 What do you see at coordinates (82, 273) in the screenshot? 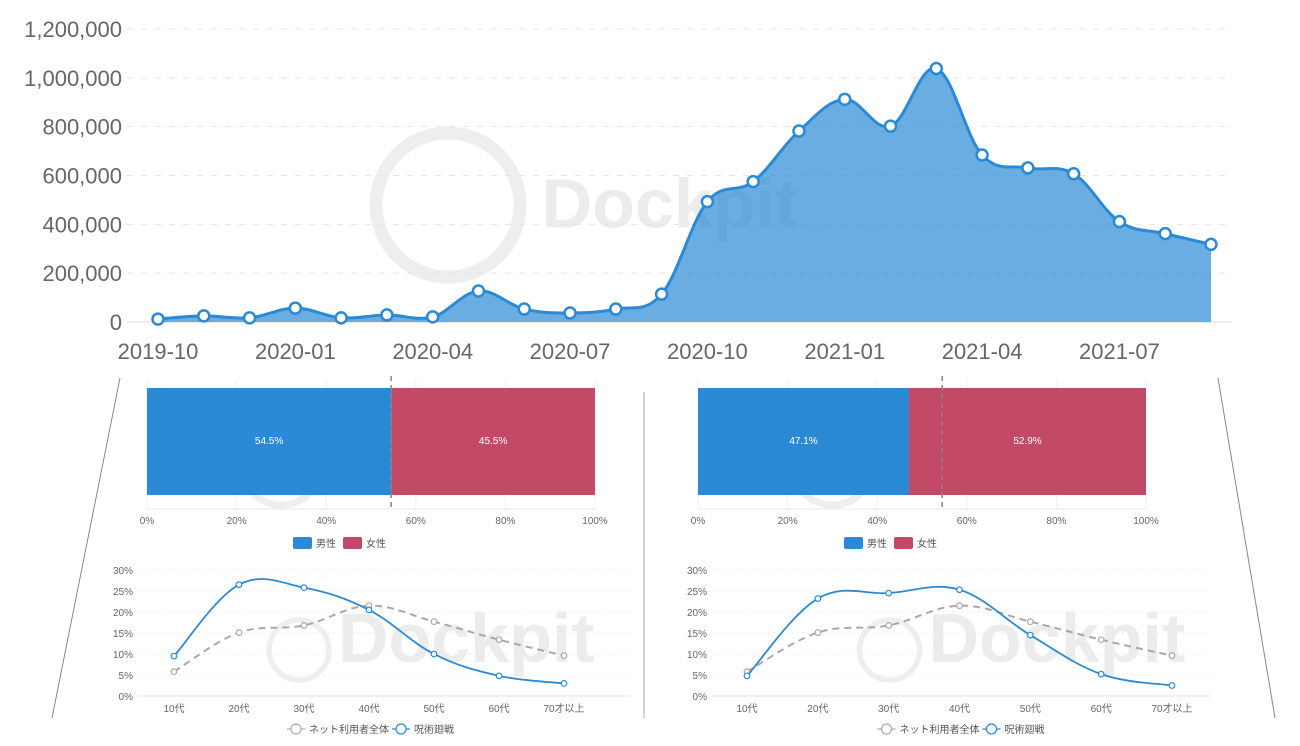
I see `y-tick-label: 200,000` at bounding box center [82, 273].